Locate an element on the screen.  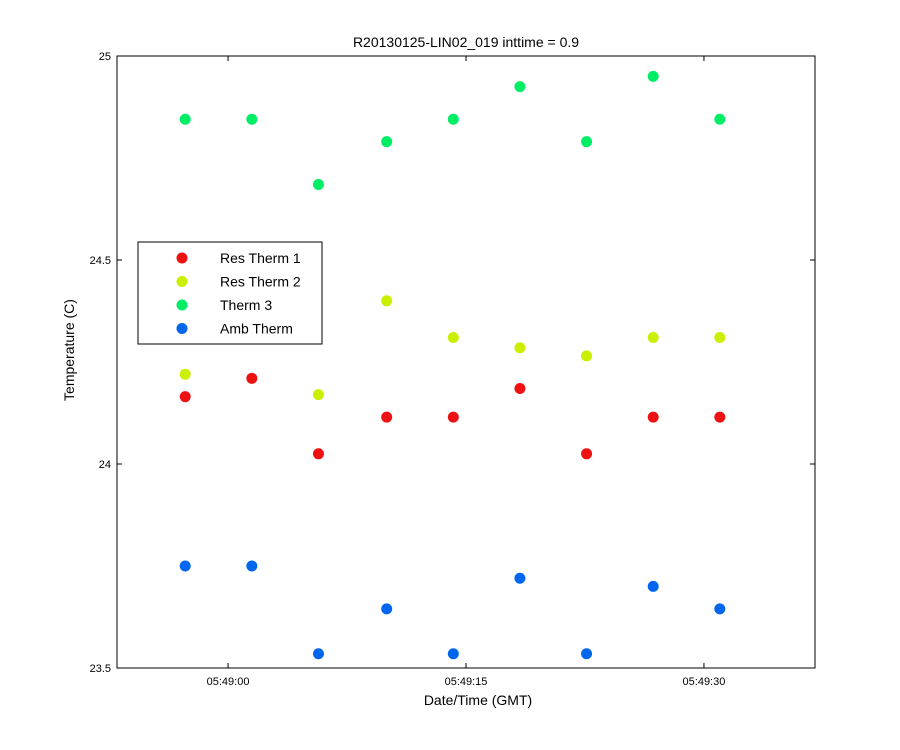
legend-box is located at coordinates (230, 293).